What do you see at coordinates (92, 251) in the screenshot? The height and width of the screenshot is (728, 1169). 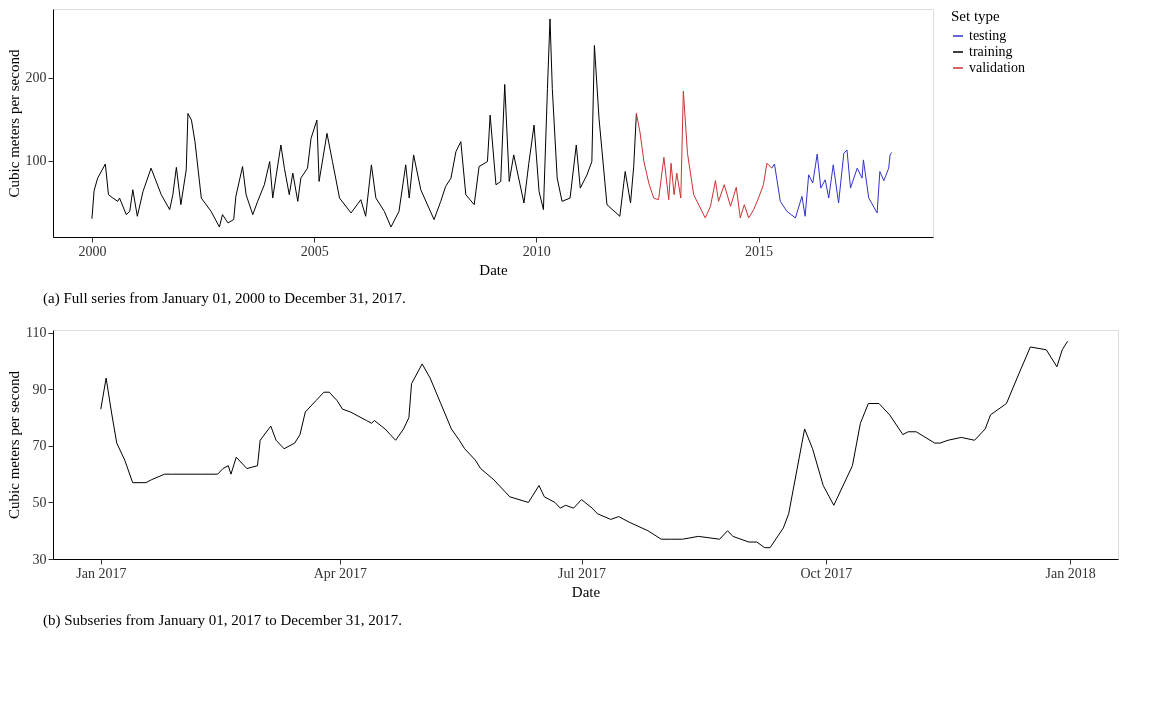 I see `x-tick-label: 2000` at bounding box center [92, 251].